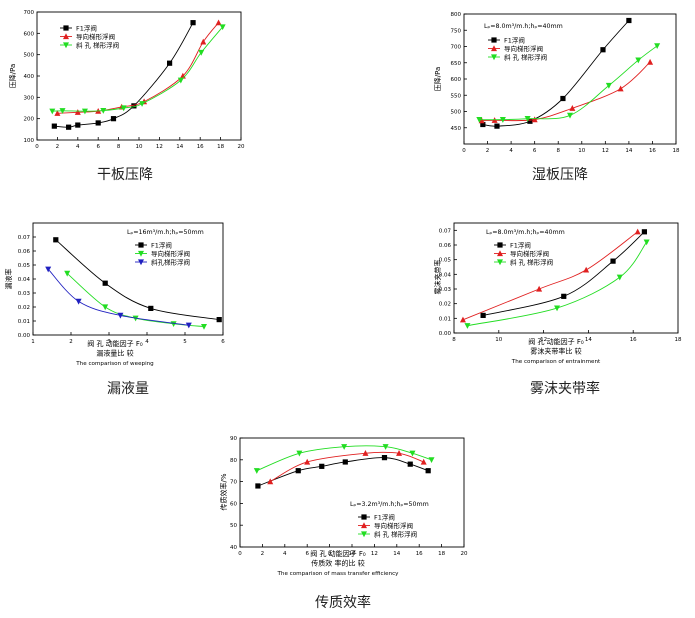 This screenshot has width=695, height=618. I want to click on y-tick-label: 750, so click(456, 31).